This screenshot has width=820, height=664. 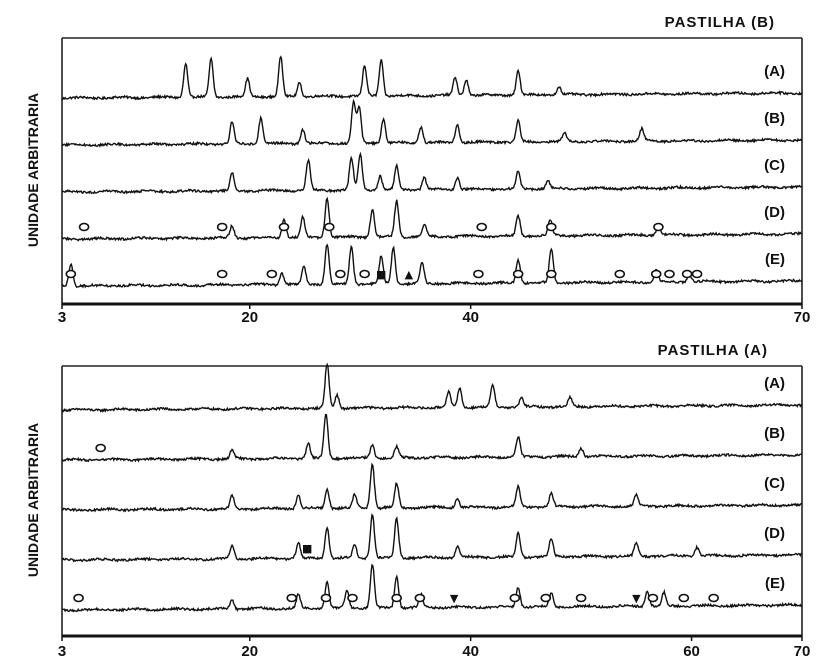 What do you see at coordinates (713, 350) in the screenshot?
I see `chart-title: PASTILHA (A)` at bounding box center [713, 350].